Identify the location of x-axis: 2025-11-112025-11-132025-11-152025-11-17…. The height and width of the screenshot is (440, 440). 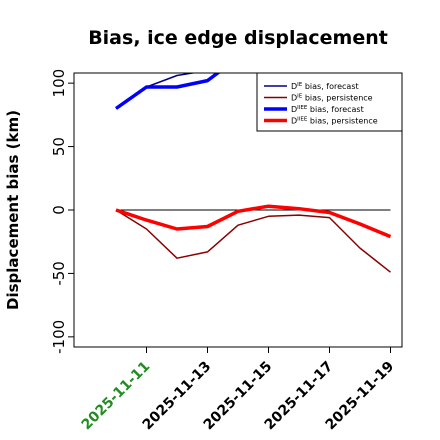
(238, 390).